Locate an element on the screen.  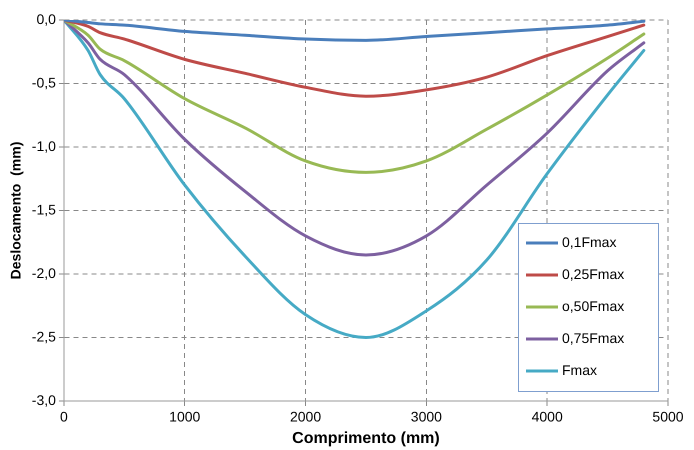
y-tick-label: -2,5 is located at coordinates (44, 336).